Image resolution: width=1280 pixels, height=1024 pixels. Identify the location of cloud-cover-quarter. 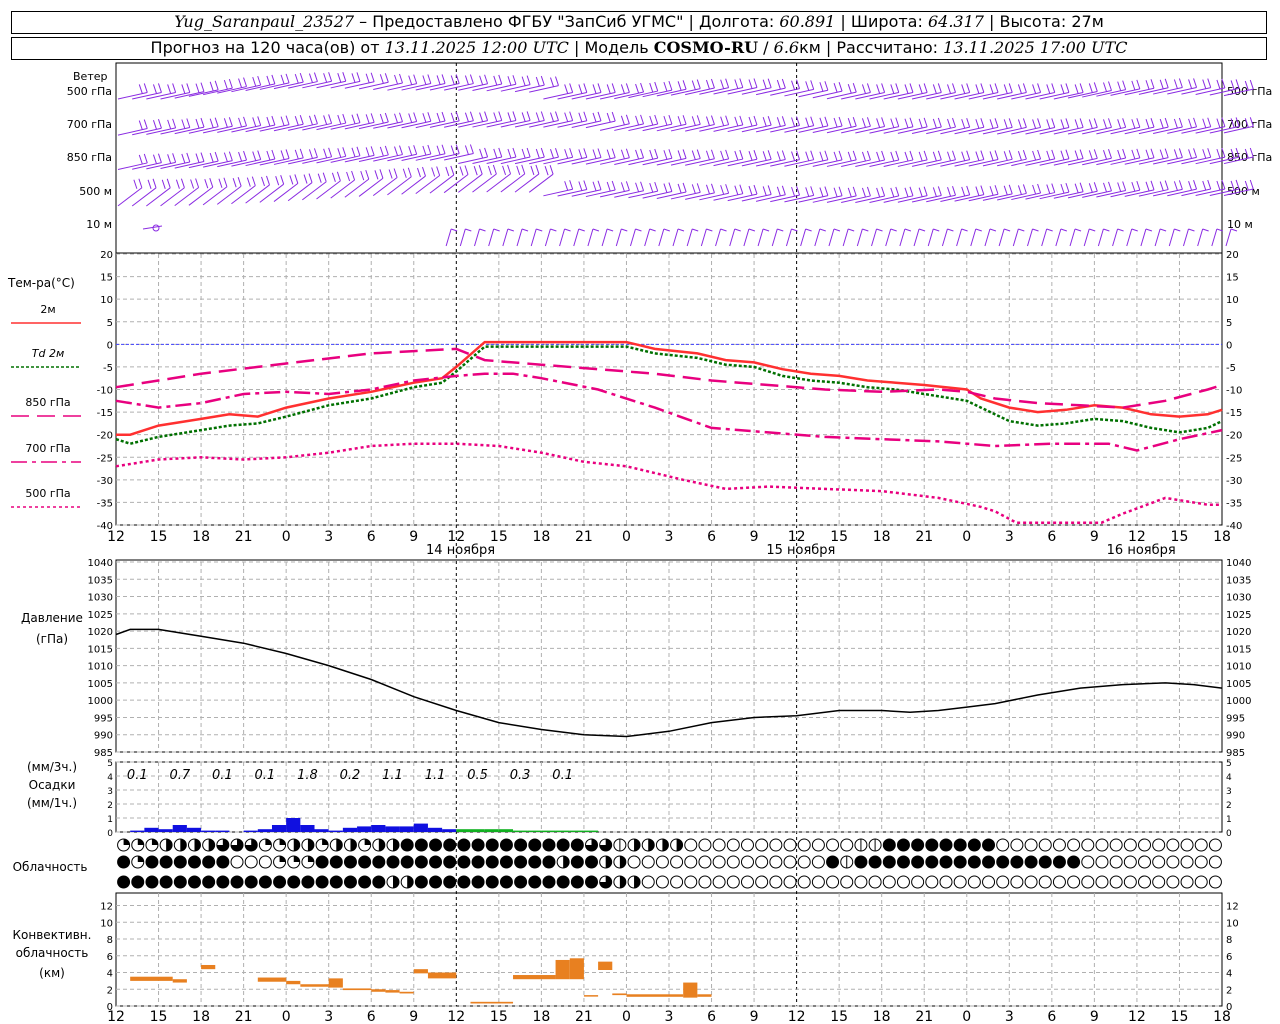
(296, 859).